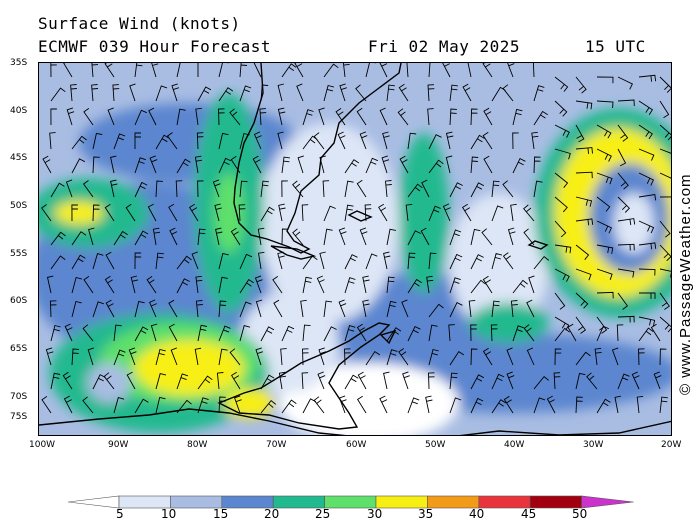  Describe the element at coordinates (607, 502) in the screenshot. I see `colorbar-cap-high` at that location.